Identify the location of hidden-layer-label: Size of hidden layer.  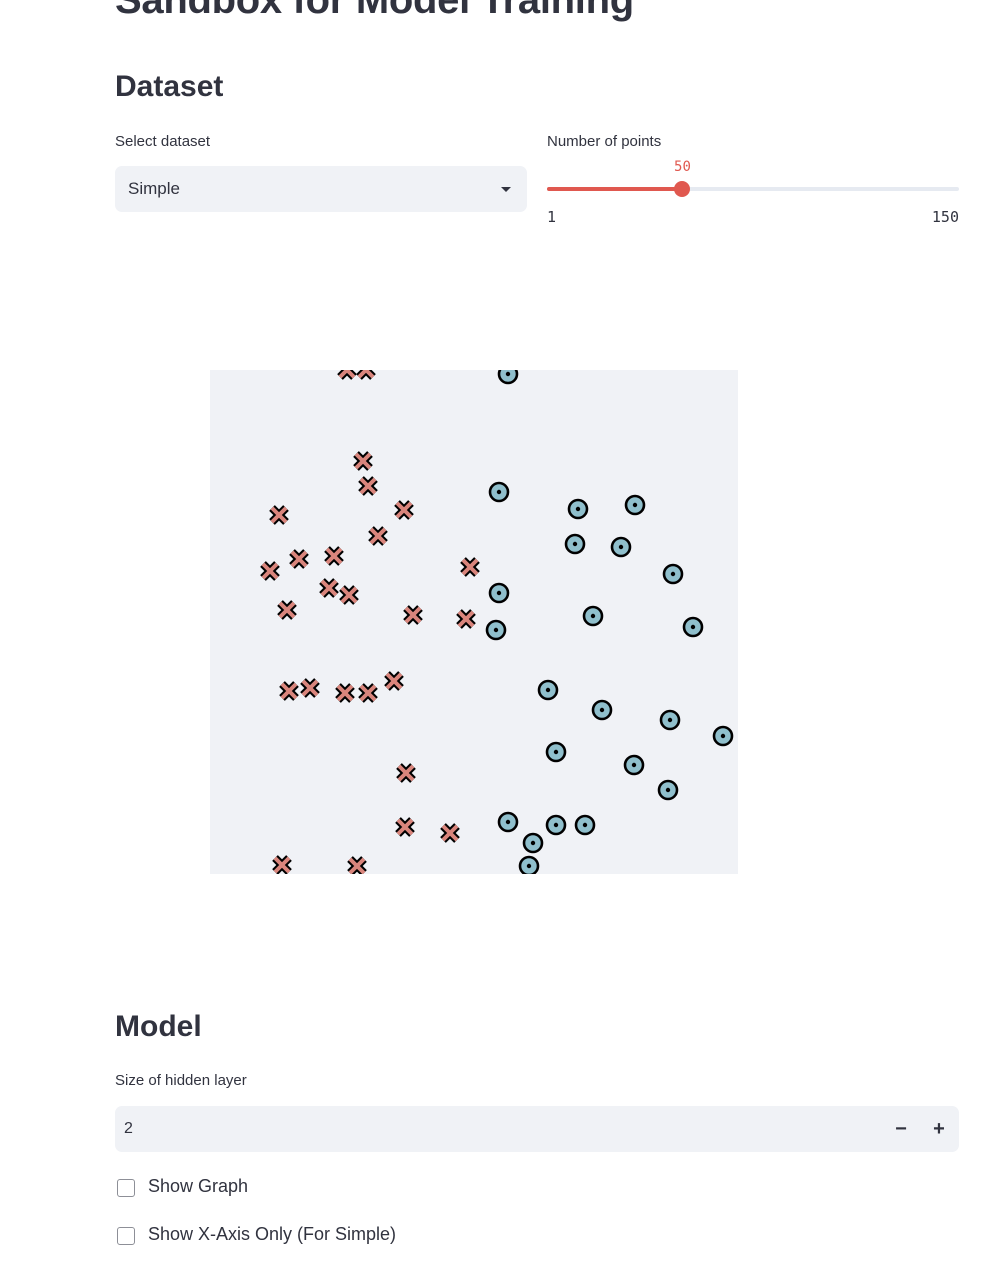
(181, 1080).